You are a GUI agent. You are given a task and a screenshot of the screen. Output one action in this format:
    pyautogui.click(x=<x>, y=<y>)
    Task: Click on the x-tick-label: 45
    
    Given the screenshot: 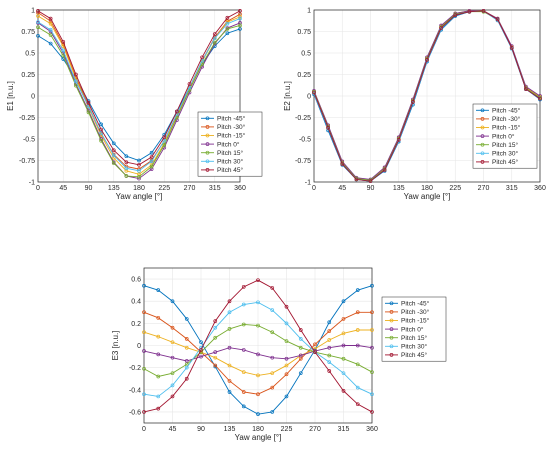 What is the action you would take?
    pyautogui.click(x=173, y=429)
    